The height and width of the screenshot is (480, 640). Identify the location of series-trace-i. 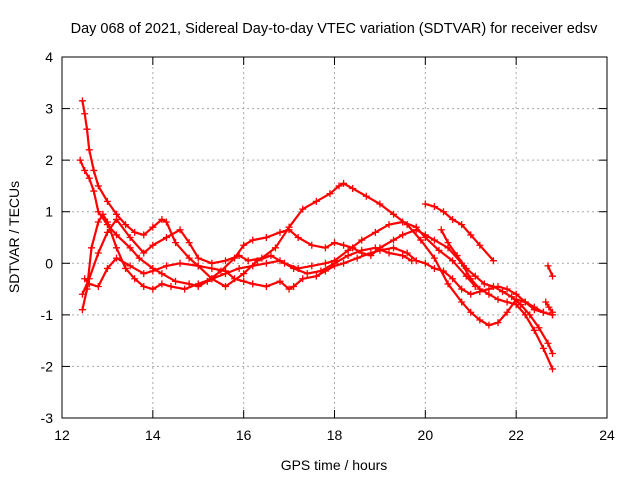
(549, 307).